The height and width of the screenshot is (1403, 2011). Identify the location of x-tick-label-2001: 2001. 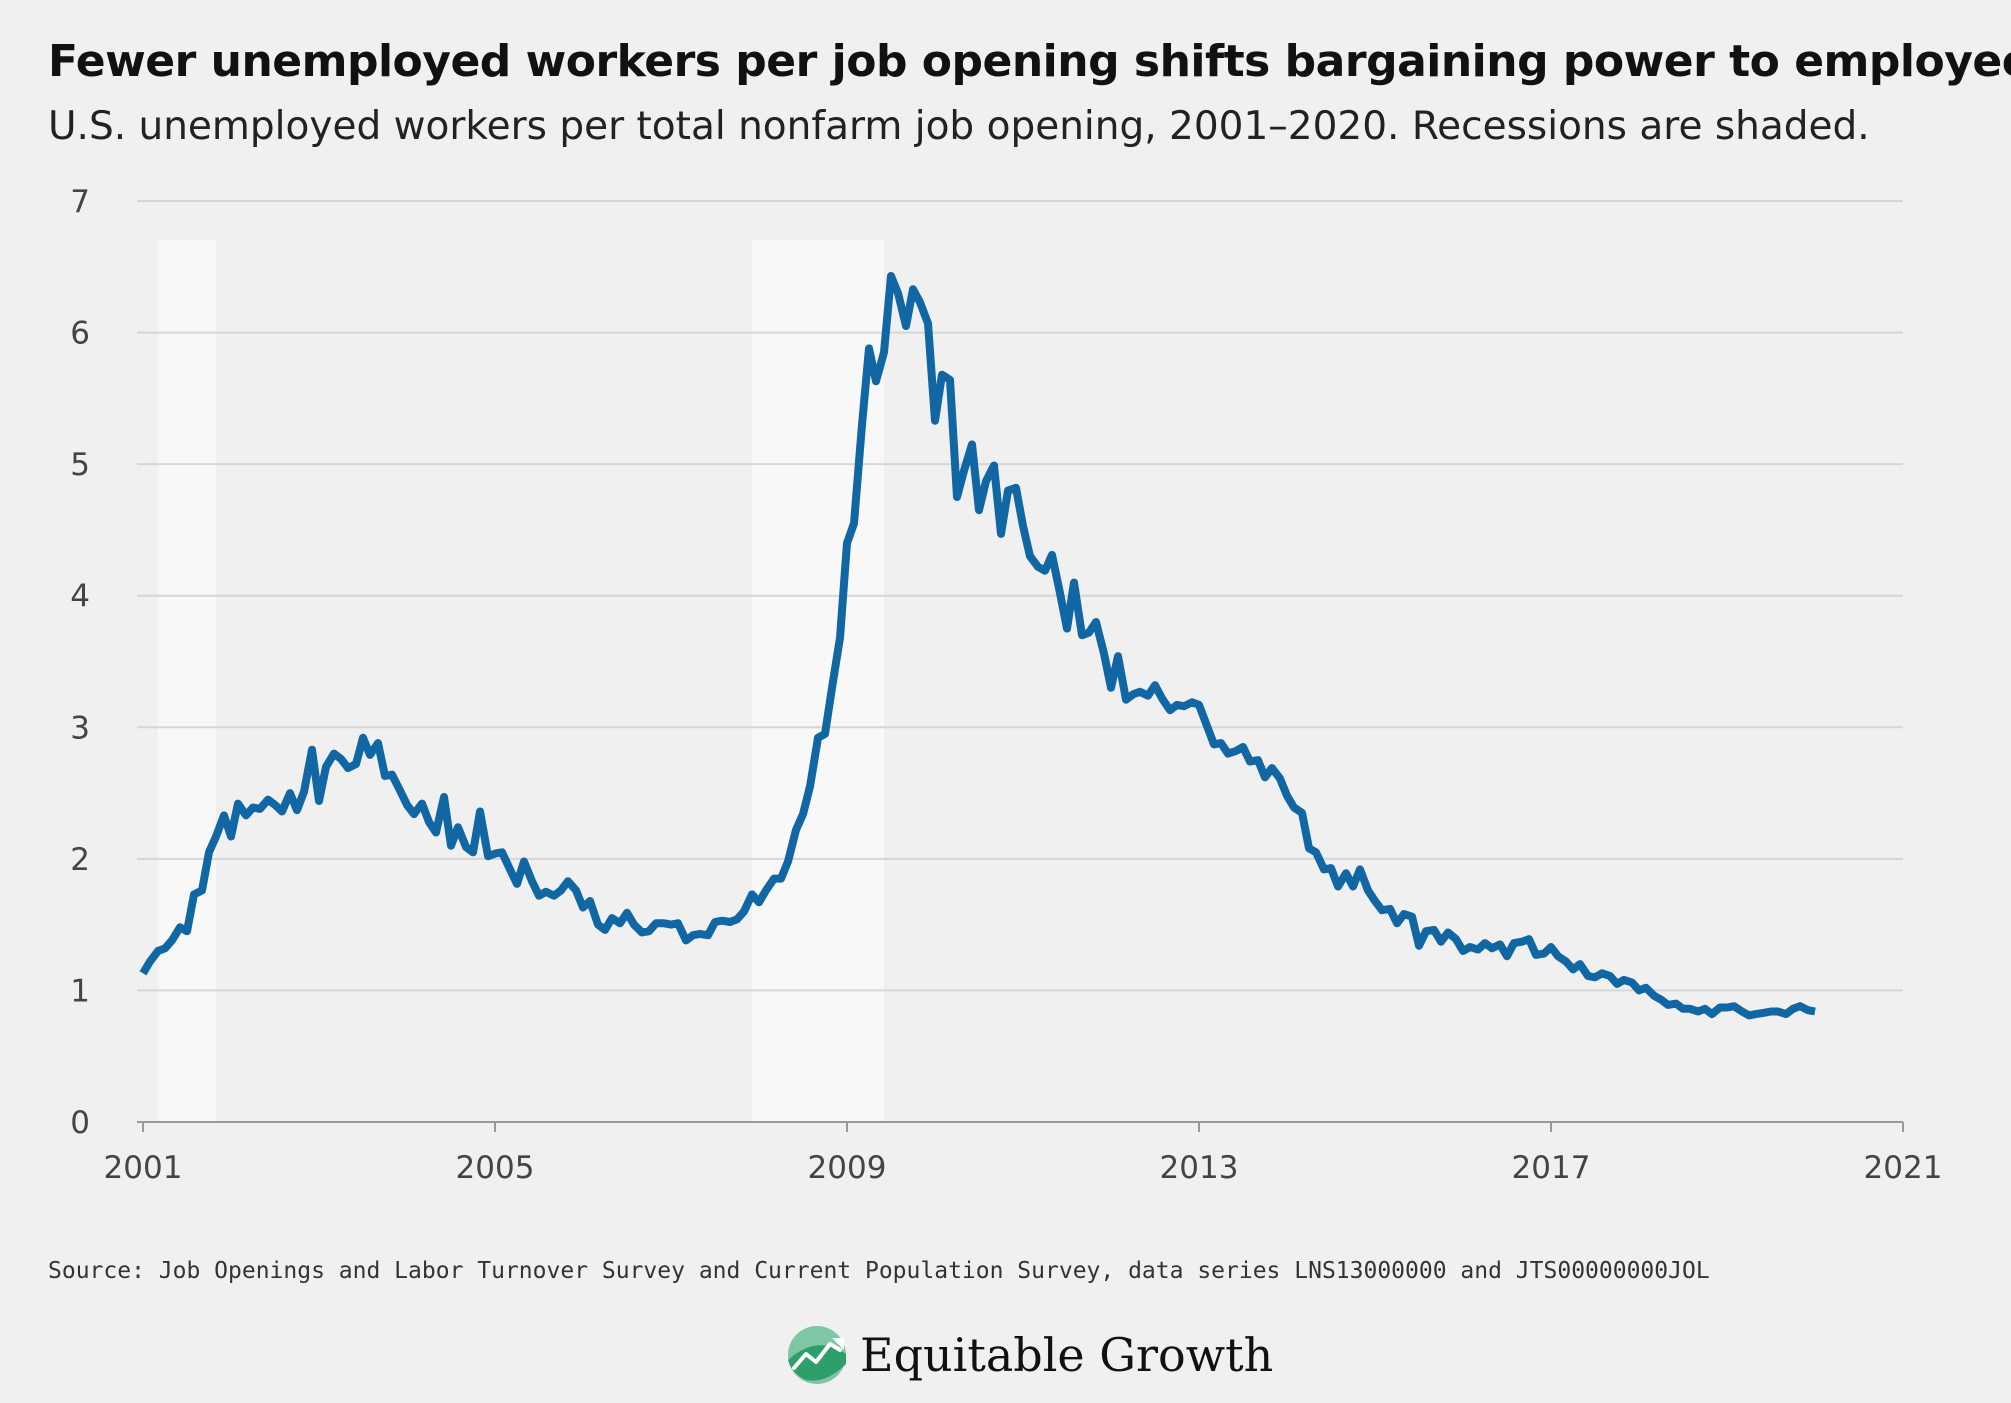
(143, 1168).